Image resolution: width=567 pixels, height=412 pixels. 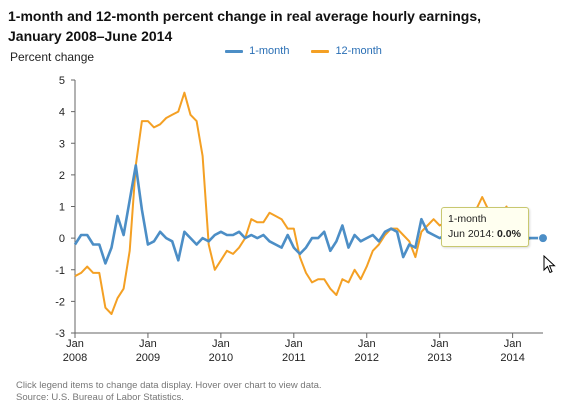 I want to click on y-tick-label-4: 4, so click(x=62, y=113).